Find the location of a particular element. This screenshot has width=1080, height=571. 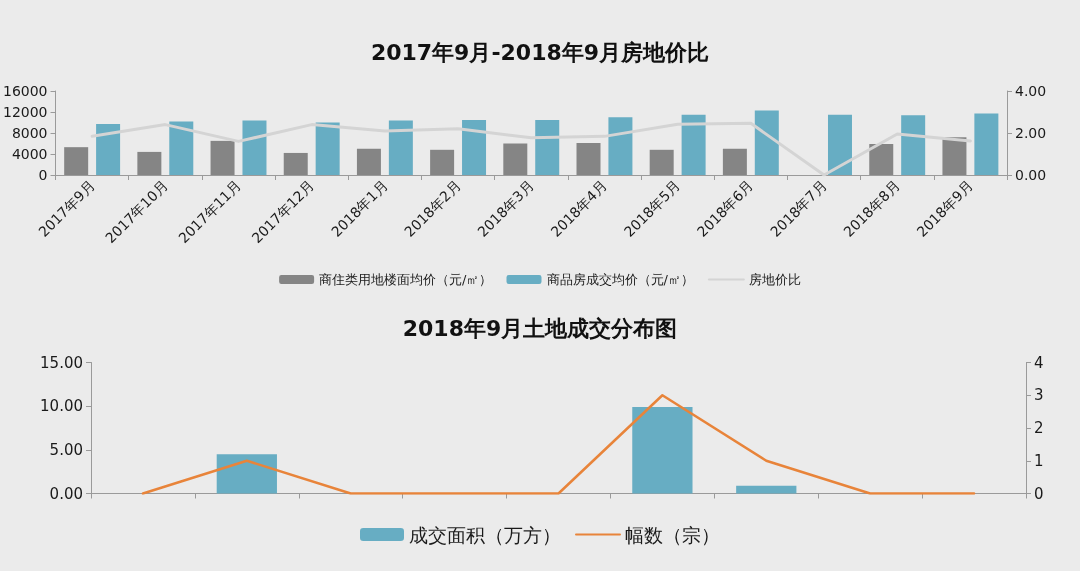

y-tick-label: 10.00 is located at coordinates (61, 406).